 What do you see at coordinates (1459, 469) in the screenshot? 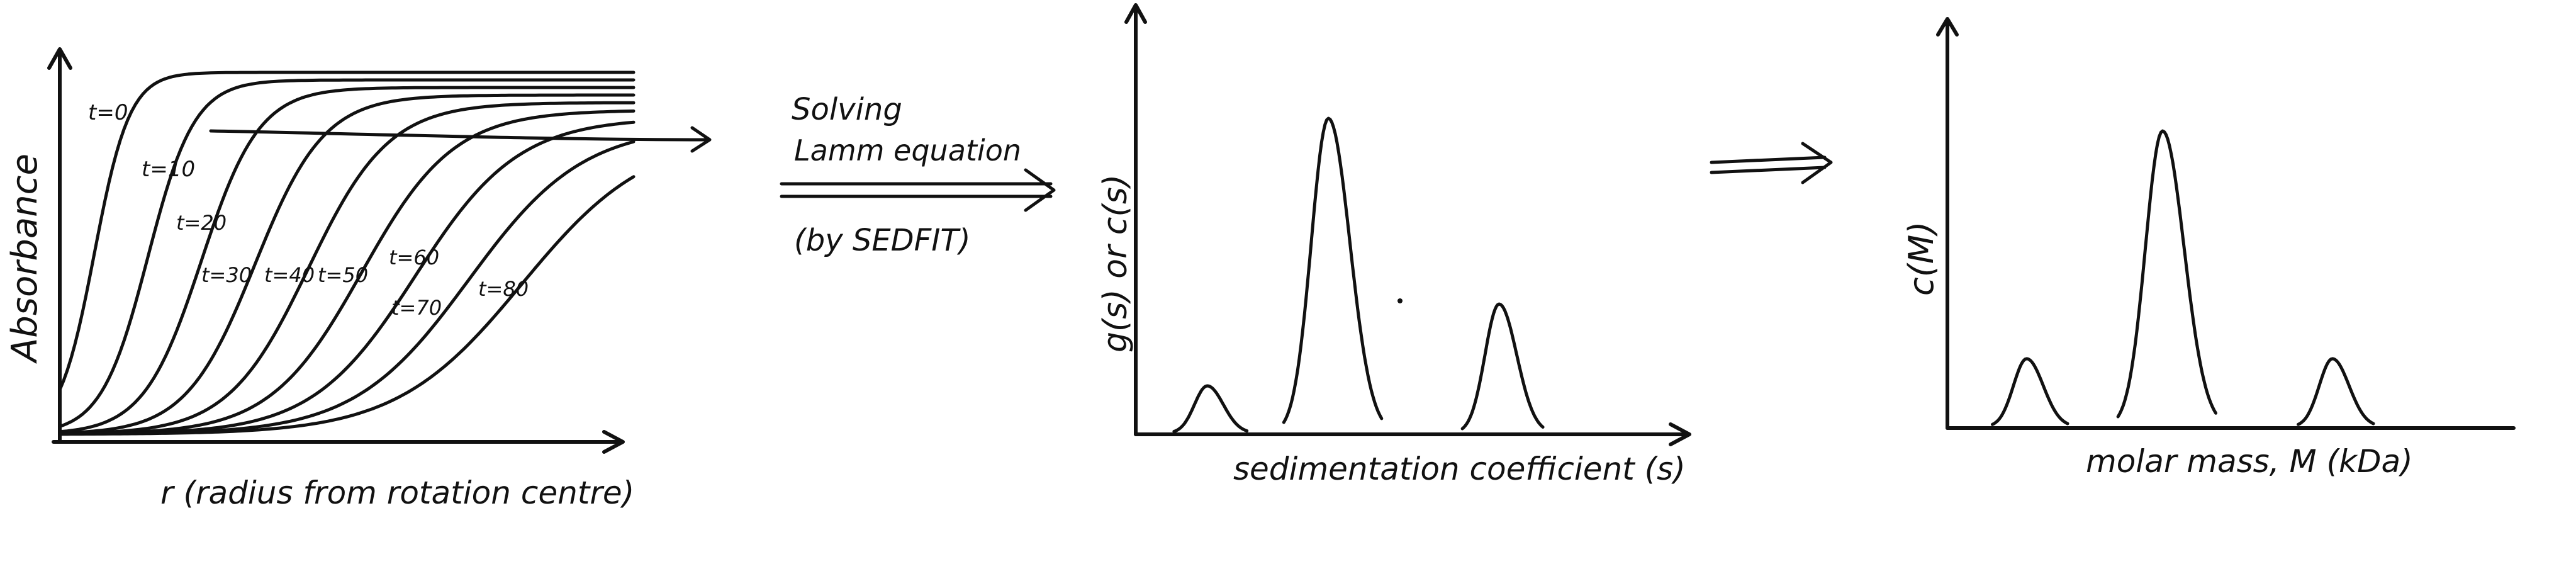
I see `panel2-x-label: sedimentation coefficient (s)` at bounding box center [1459, 469].